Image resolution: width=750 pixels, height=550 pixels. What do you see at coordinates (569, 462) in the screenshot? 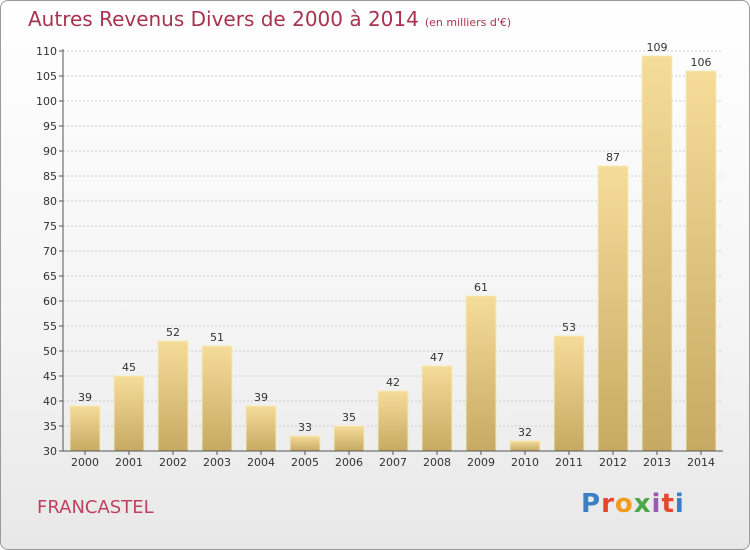
I see `x-tick-label-2011: 2011` at bounding box center [569, 462].